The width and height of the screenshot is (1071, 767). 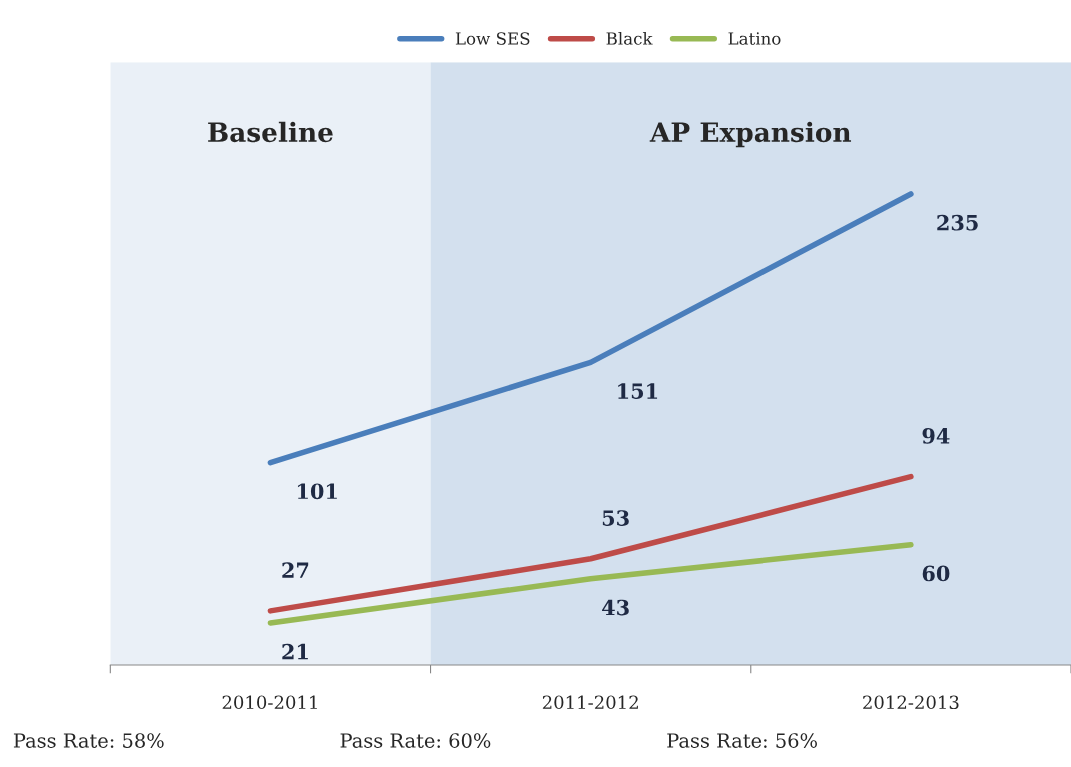 I want to click on x-tick-label: 2010-2011, so click(x=269, y=702).